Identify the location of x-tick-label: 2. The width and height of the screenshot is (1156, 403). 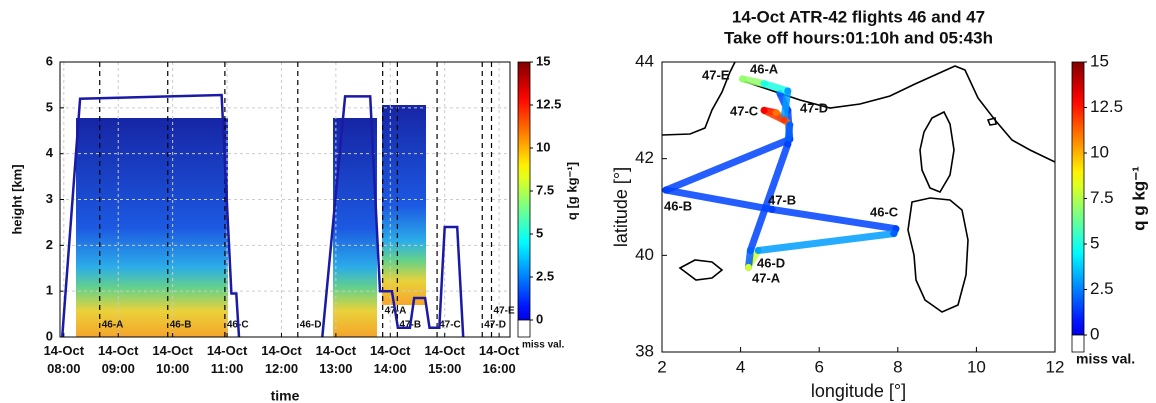
(661, 366).